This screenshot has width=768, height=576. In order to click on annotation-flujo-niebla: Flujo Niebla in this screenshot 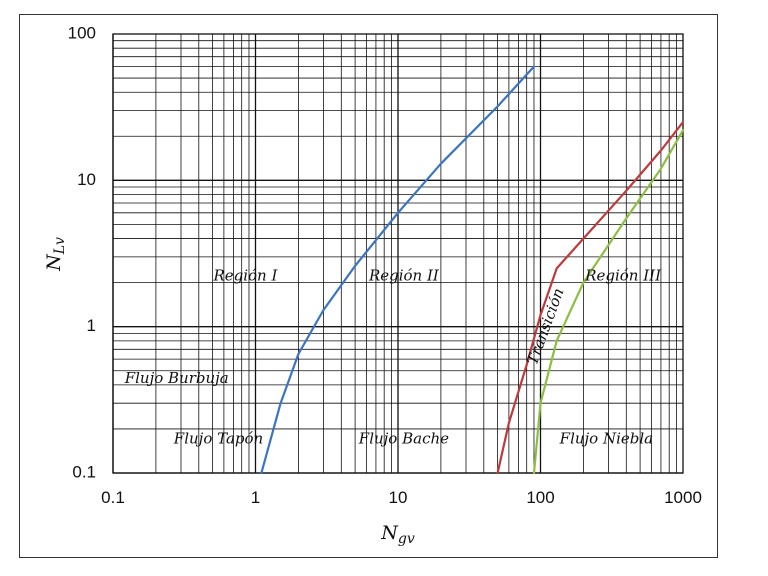, I will do `click(606, 438)`.